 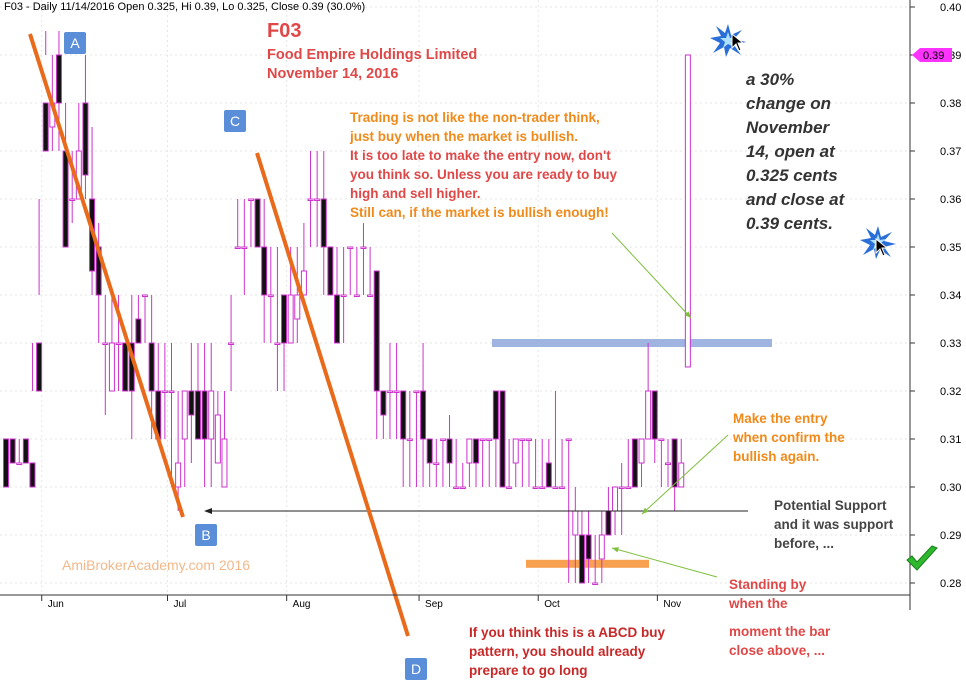 What do you see at coordinates (372, 55) in the screenshot?
I see `company-name: Food Empire Holdings Limited` at bounding box center [372, 55].